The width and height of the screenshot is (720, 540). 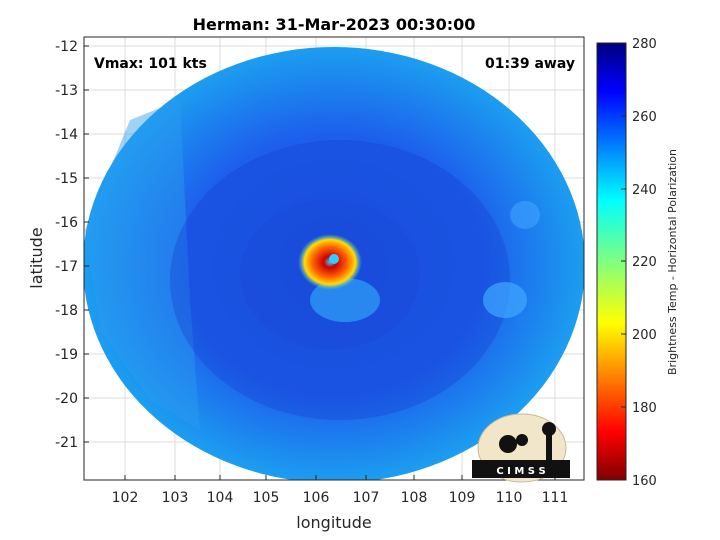 What do you see at coordinates (521, 448) in the screenshot?
I see `cimss-logo: C I M S S` at bounding box center [521, 448].